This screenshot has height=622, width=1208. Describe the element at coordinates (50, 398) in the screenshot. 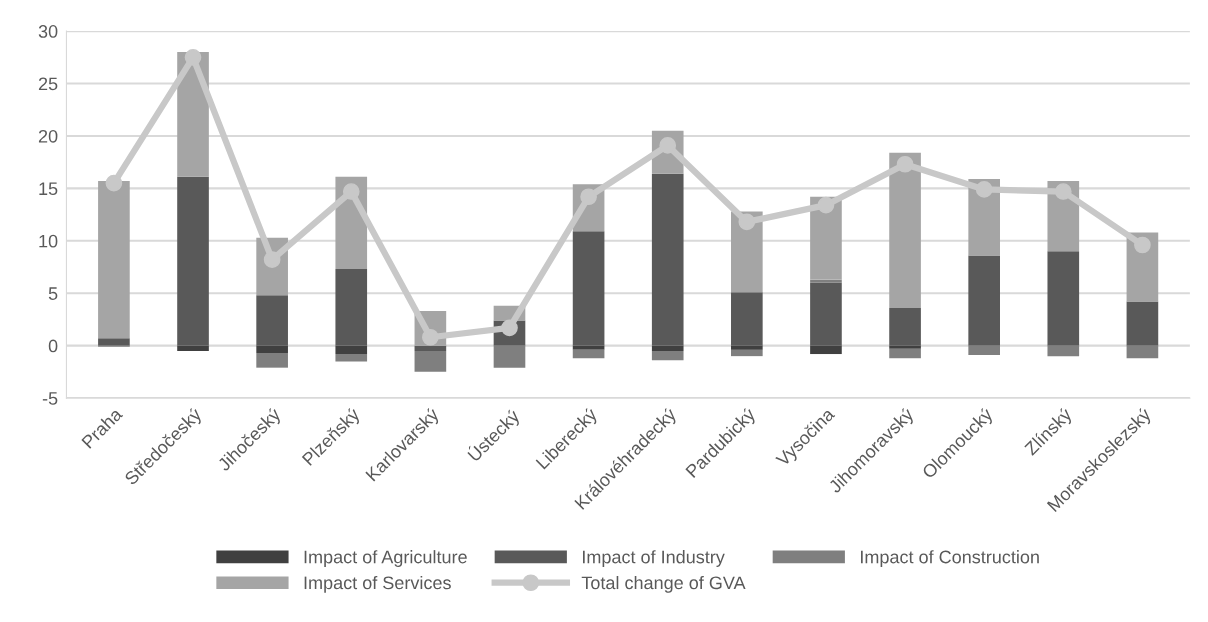

I see `y-tick-label: -5` at that location.